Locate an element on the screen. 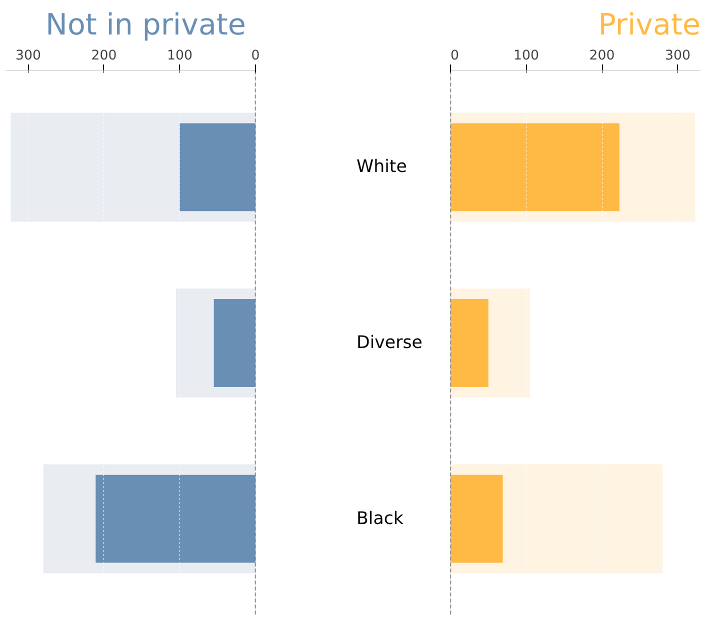  y-tick-label: White is located at coordinates (381, 167).